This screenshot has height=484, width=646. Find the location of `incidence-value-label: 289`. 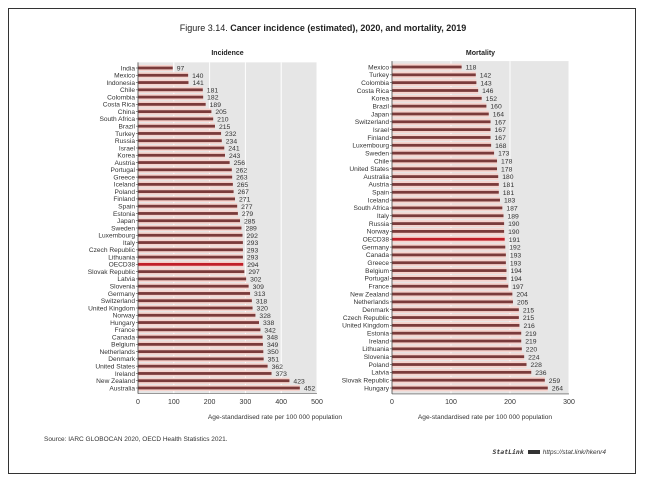

incidence-value-label: 289 is located at coordinates (251, 229).